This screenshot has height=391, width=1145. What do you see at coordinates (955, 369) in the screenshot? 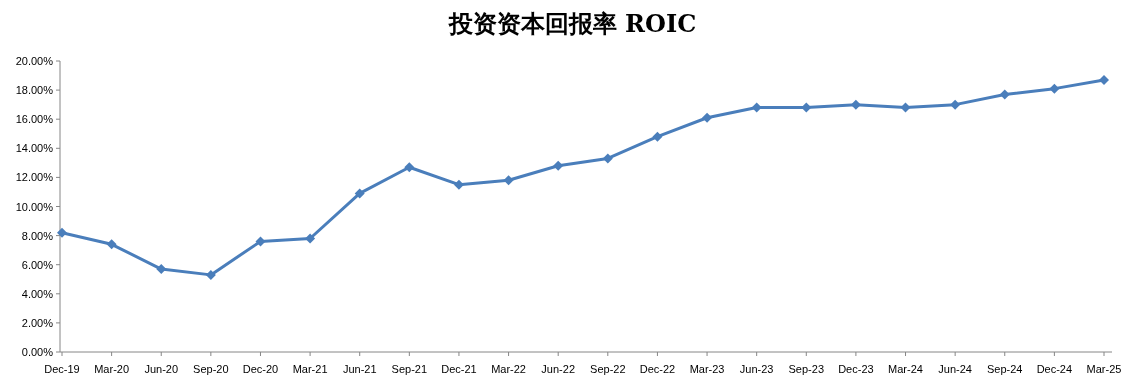
I see `x-tick-label: Jun-24` at bounding box center [955, 369].